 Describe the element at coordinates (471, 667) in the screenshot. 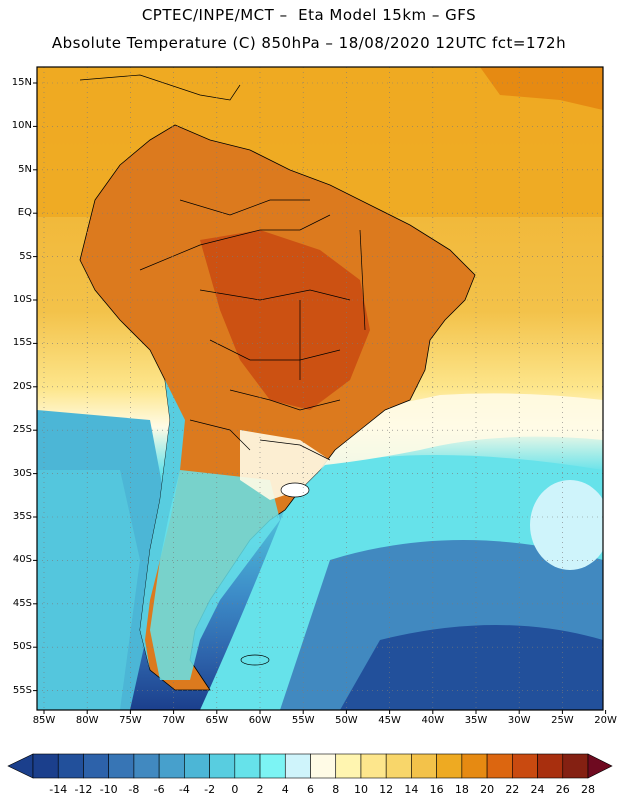

I see `atlantic-deep-blue-region` at that location.